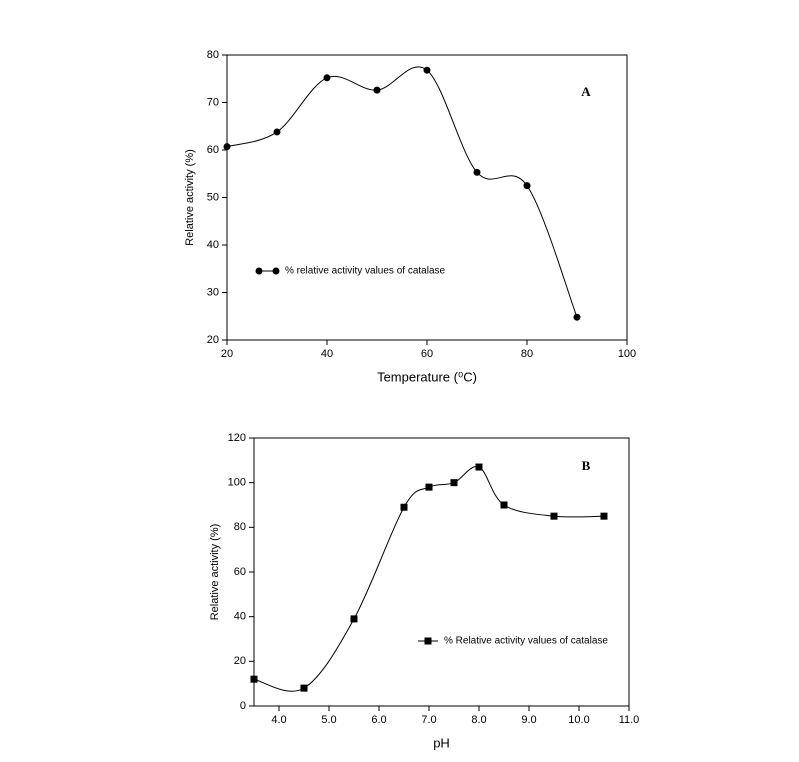 This screenshot has width=799, height=762. What do you see at coordinates (378, 720) in the screenshot?
I see `x-tick-label: 6.0` at bounding box center [378, 720].